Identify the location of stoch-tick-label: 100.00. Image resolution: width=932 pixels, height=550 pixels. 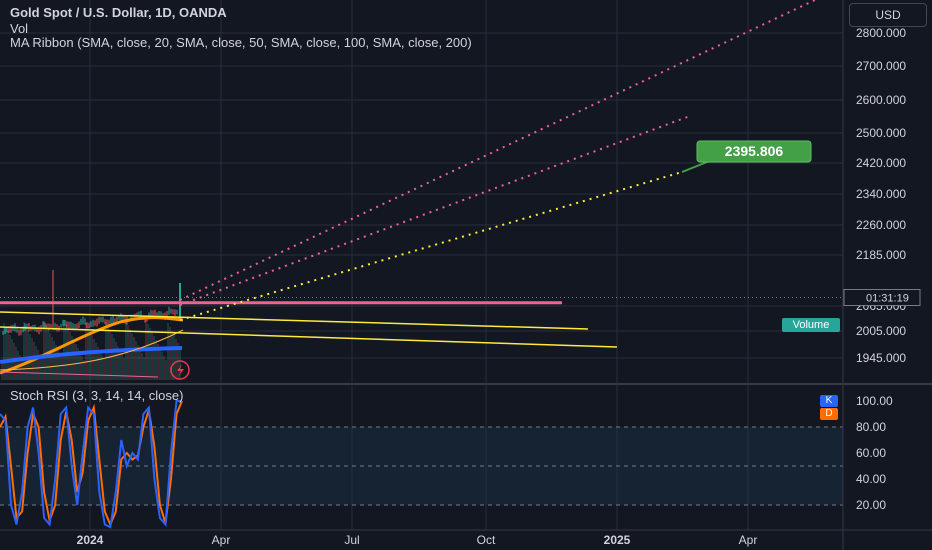
(874, 401).